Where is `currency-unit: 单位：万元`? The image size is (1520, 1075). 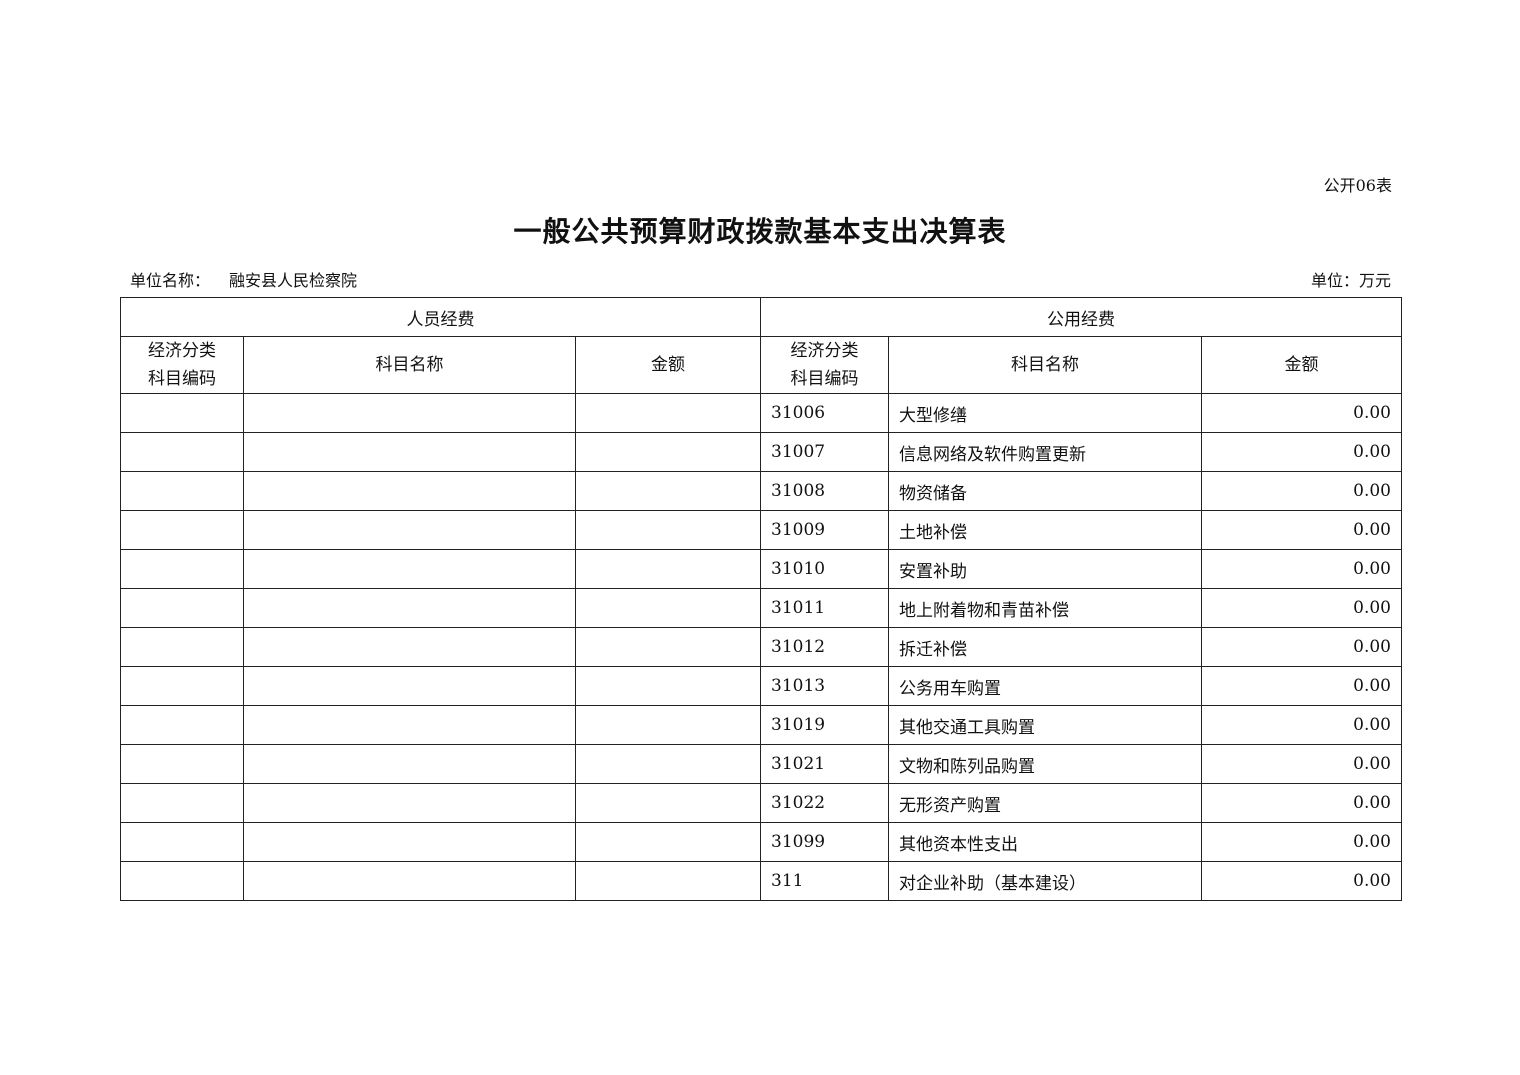 currency-unit: 单位：万元 is located at coordinates (1350, 280).